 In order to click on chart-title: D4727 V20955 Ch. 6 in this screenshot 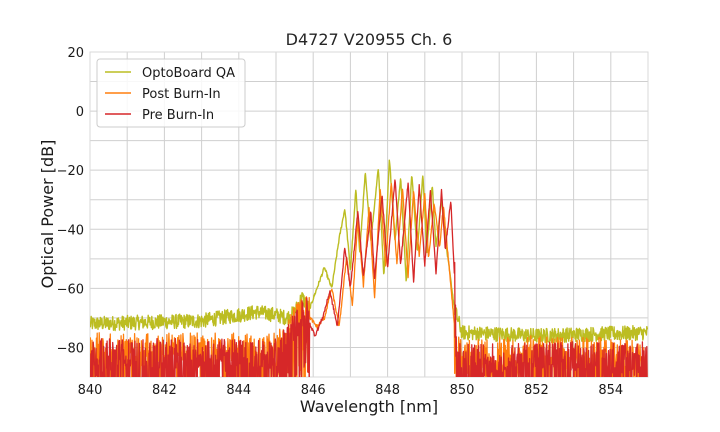, I will do `click(369, 39)`.